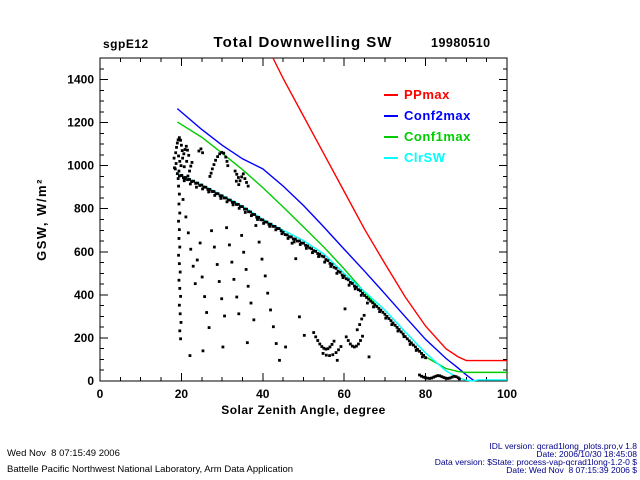 The height and width of the screenshot is (480, 640). I want to click on legend-item-ppmax: PPmax, so click(427, 94).